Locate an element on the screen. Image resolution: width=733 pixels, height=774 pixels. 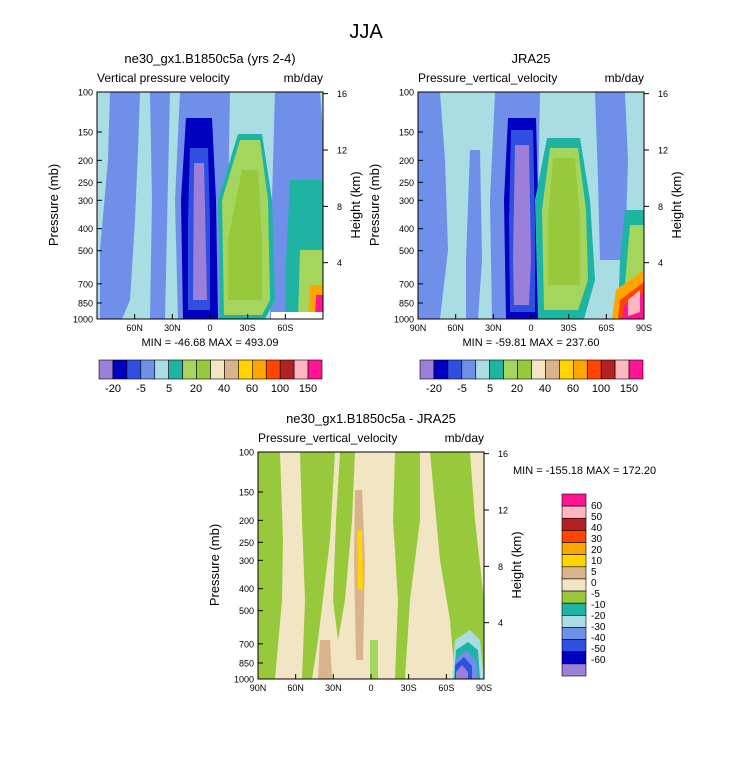
x-tick-label: 0 is located at coordinates (530, 328).